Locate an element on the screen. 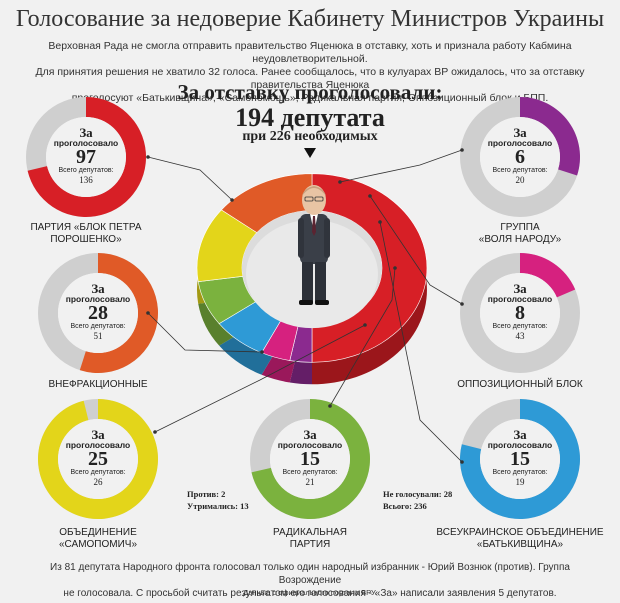  connector-volya is located at coordinates (401, 166).